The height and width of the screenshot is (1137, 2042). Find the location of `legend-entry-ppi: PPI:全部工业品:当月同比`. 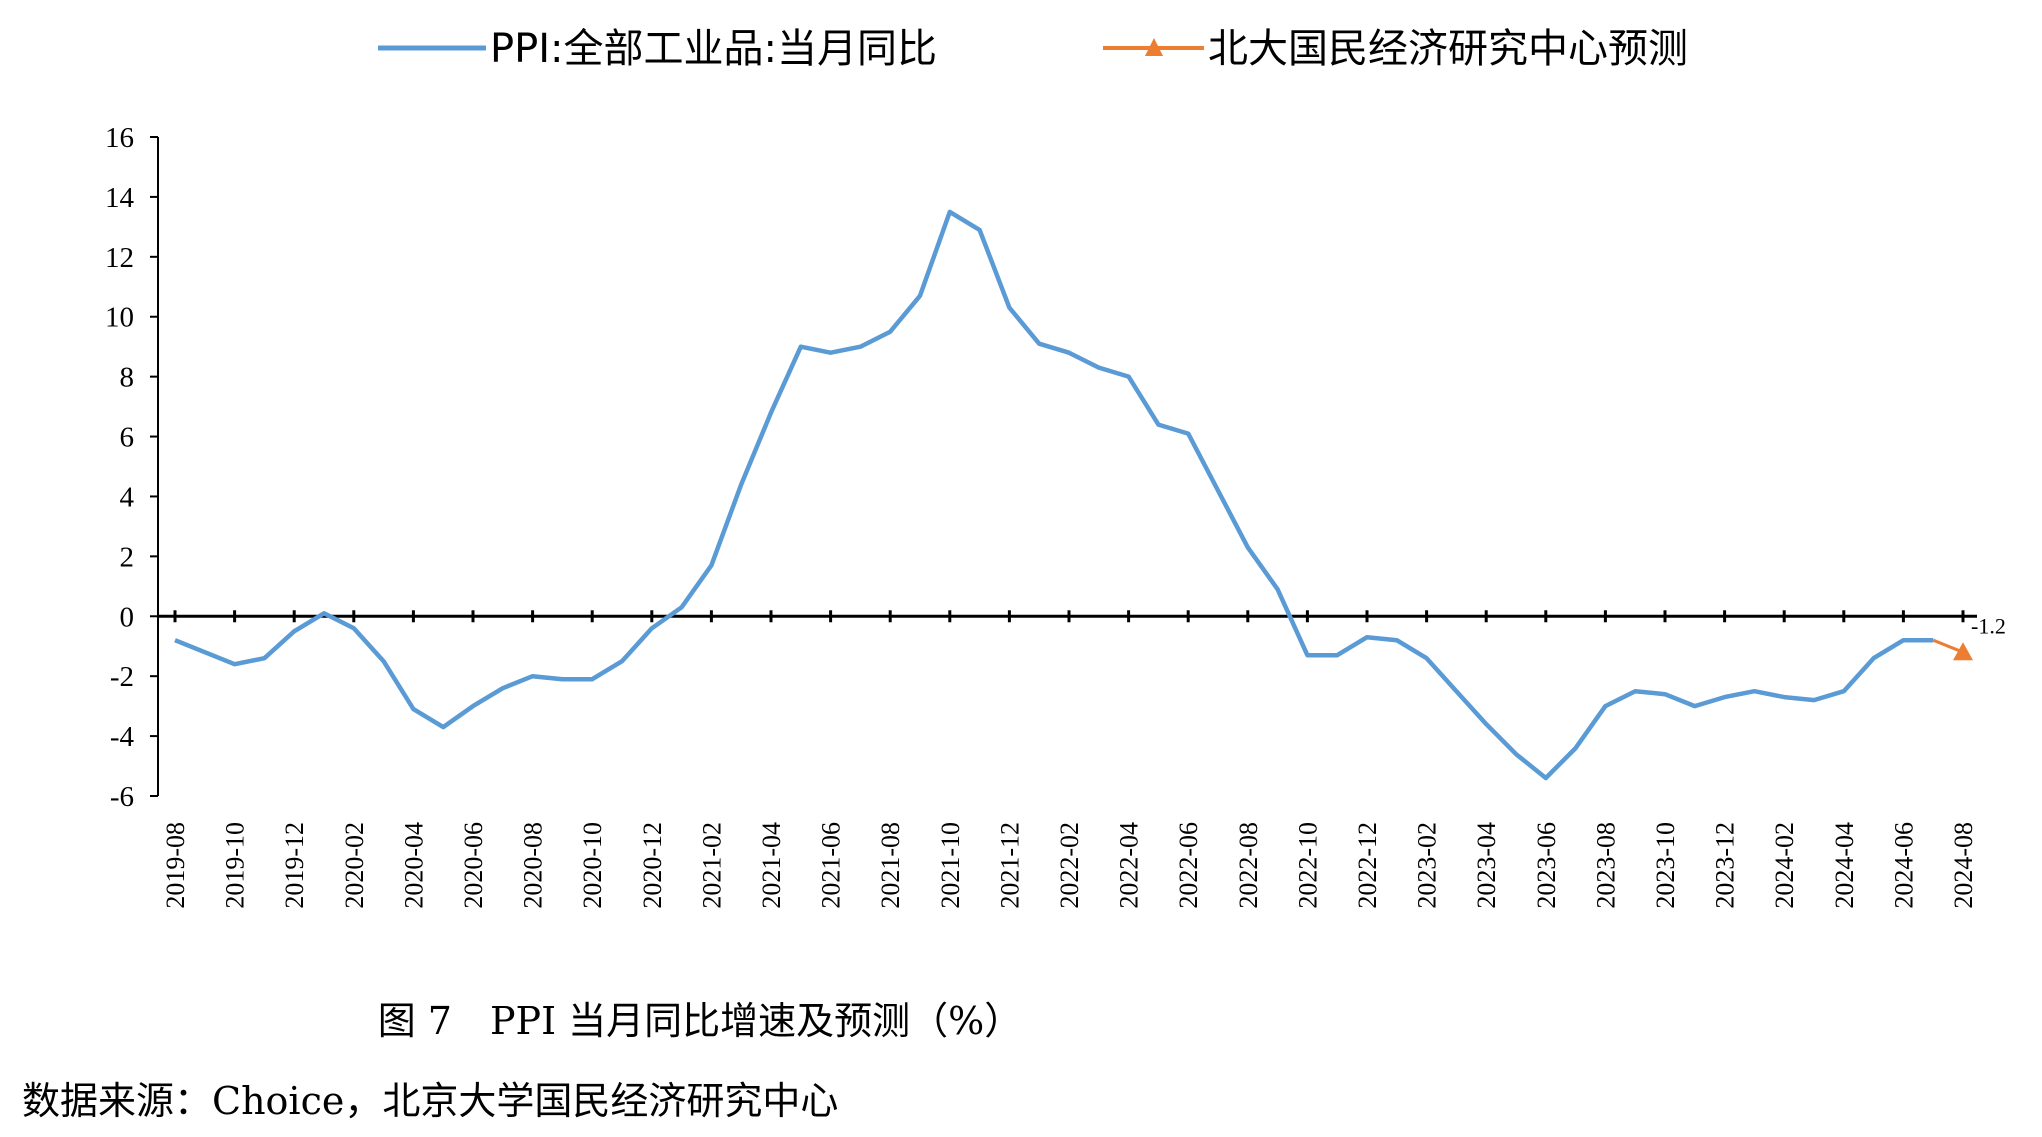

legend-entry-ppi: PPI:全部工业品:当月同比 is located at coordinates (657, 49).